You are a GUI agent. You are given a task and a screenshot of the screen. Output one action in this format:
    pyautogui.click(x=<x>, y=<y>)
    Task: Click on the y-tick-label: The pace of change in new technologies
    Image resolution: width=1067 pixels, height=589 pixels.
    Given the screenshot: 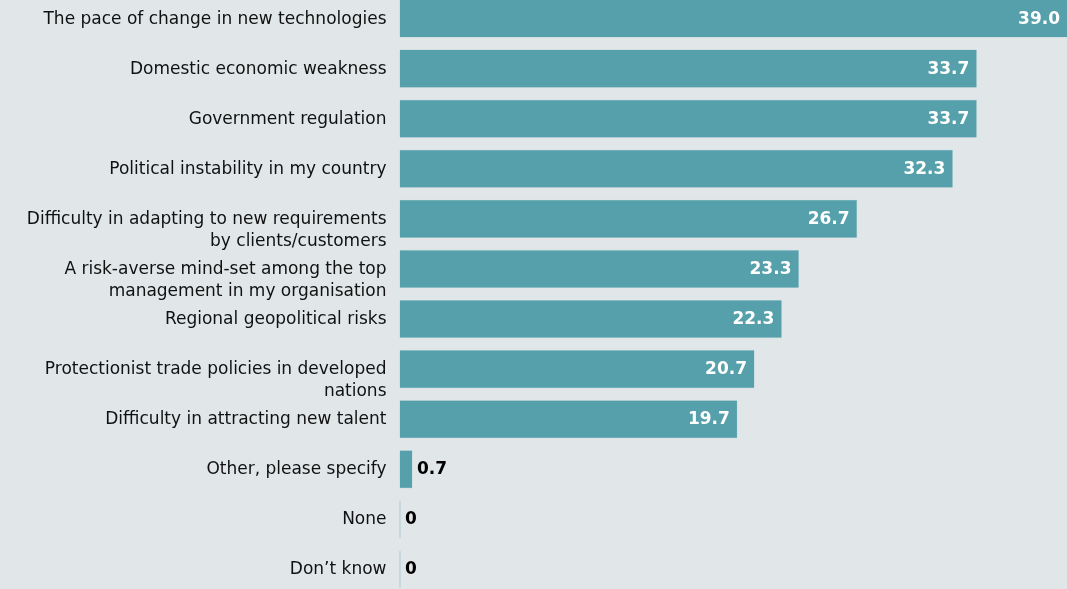 What is the action you would take?
    pyautogui.click(x=214, y=17)
    